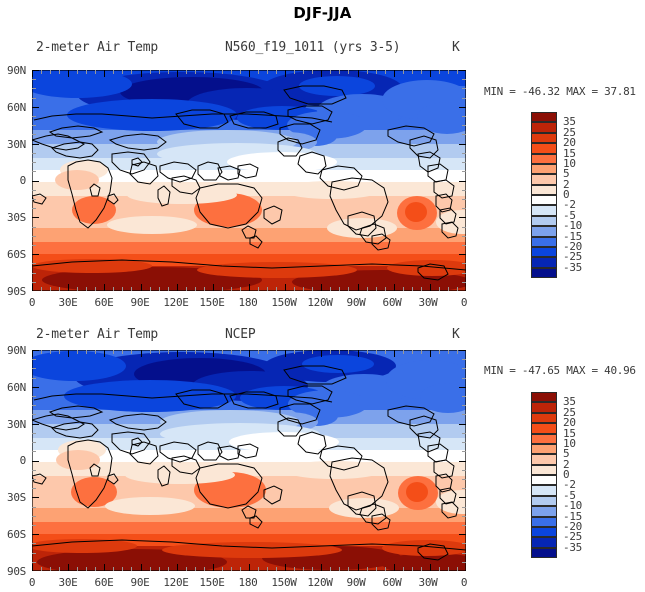 Image resolution: width=645 pixels, height=592 pixels. I want to click on figure-title: DJF-JJA, so click(322, 13).